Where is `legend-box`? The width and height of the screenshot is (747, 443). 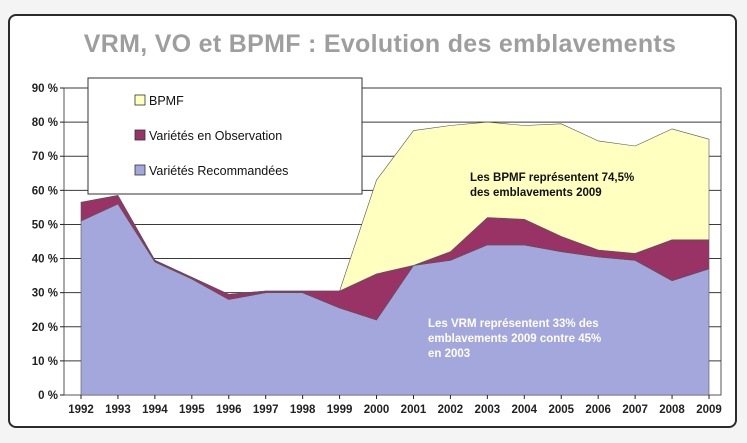 legend-box is located at coordinates (225, 136).